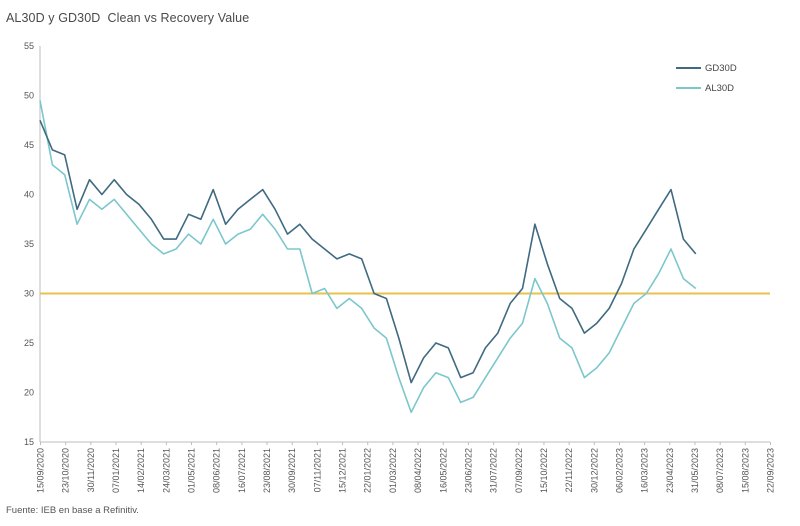 The height and width of the screenshot is (526, 800). Describe the element at coordinates (72, 510) in the screenshot. I see `source-note: Fuente: IEB en base a Refinitiv.` at that location.